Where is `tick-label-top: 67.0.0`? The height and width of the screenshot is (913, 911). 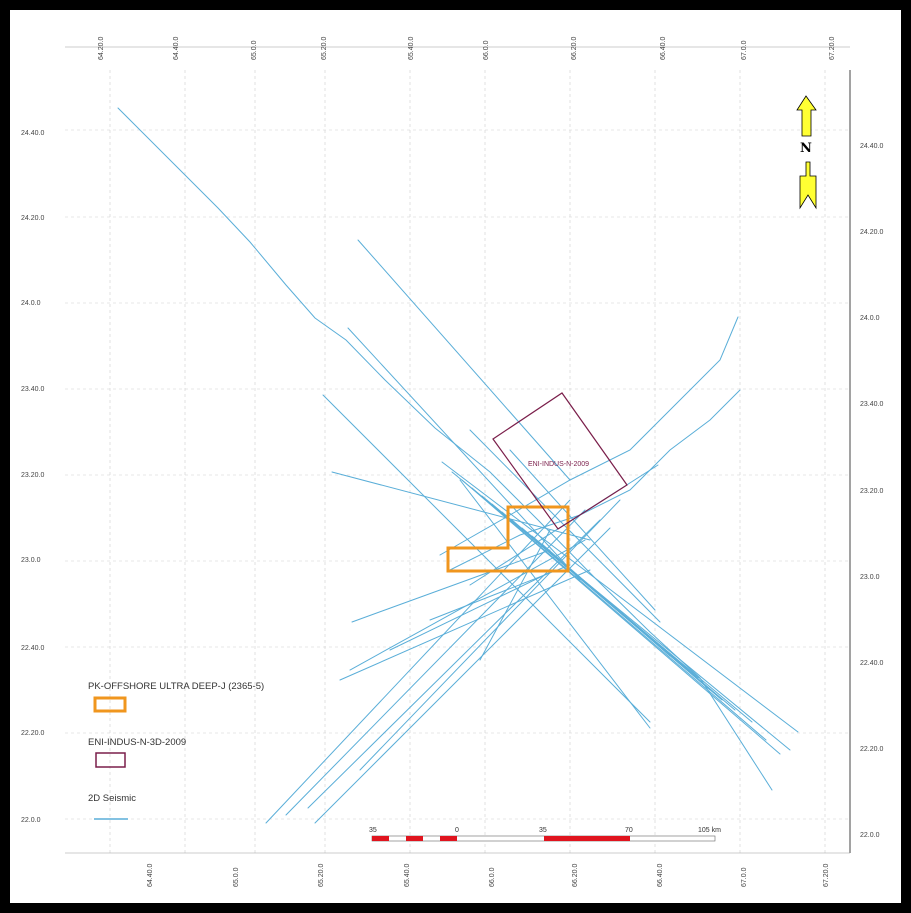 tick-label-top: 67.0.0 is located at coordinates (744, 50).